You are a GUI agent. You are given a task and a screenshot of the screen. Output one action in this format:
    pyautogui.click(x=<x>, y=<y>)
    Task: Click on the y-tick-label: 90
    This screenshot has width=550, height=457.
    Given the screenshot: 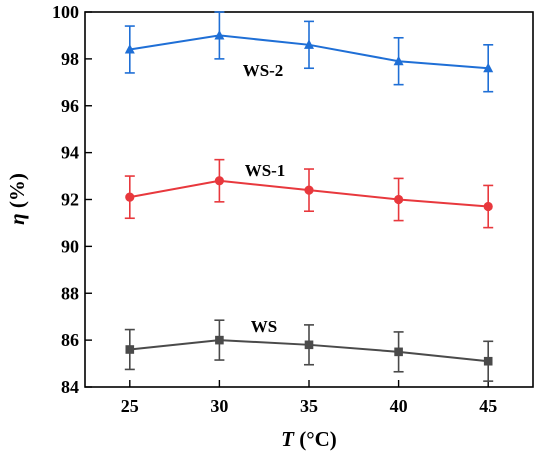 What is the action you would take?
    pyautogui.click(x=70, y=246)
    